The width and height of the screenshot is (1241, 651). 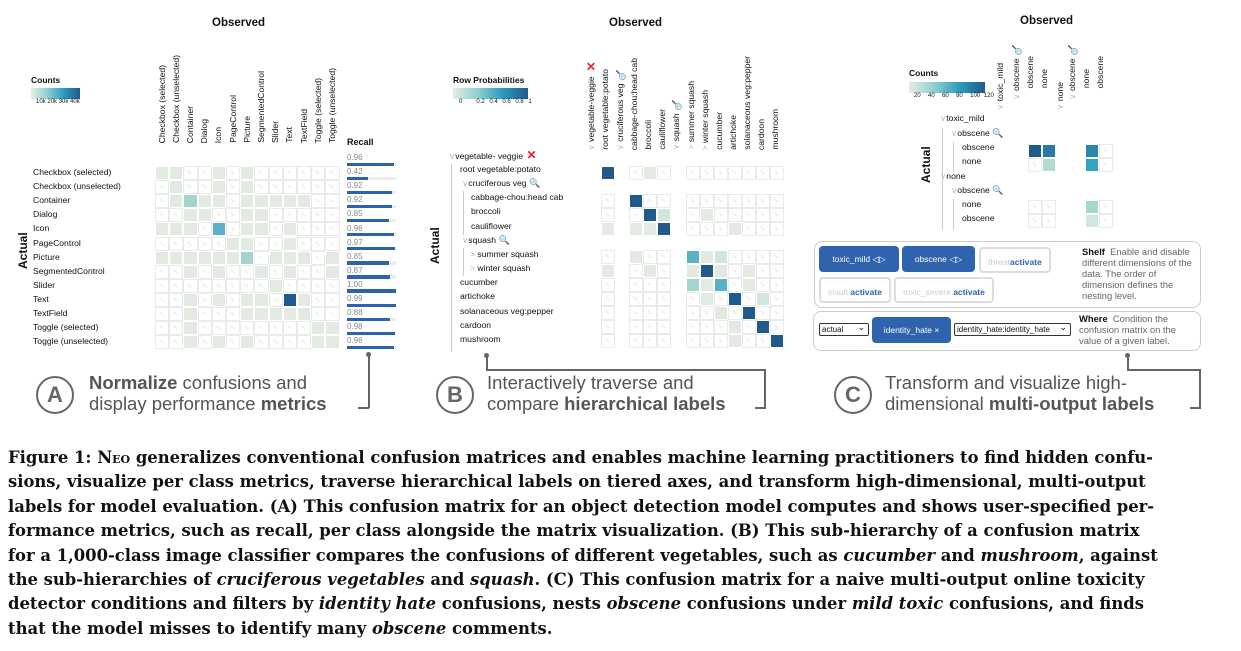 What do you see at coordinates (500, 169) in the screenshot?
I see `row-label: root vegetable:potato` at bounding box center [500, 169].